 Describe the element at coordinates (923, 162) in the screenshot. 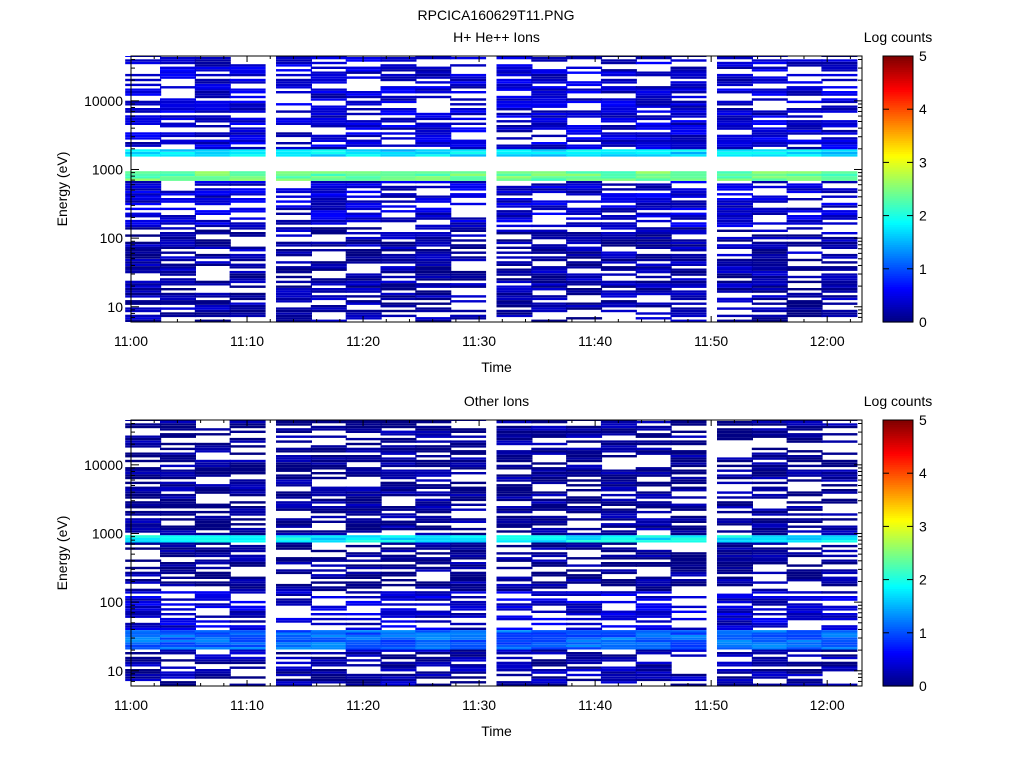

I see `colorbar-tick-label: 3` at that location.